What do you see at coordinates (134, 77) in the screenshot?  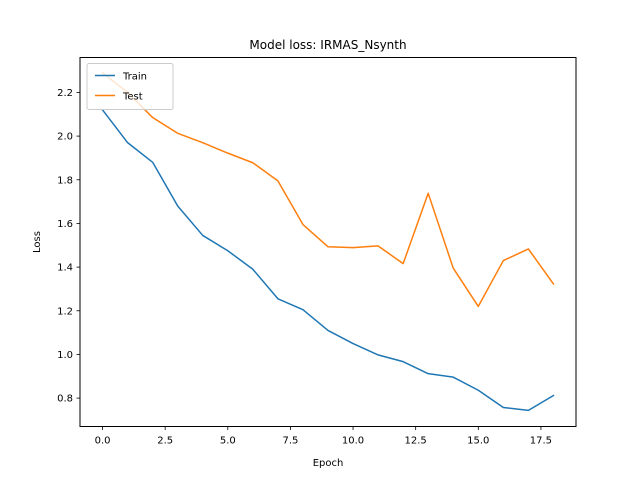 I see `legend-label-train: Train` at bounding box center [134, 77].